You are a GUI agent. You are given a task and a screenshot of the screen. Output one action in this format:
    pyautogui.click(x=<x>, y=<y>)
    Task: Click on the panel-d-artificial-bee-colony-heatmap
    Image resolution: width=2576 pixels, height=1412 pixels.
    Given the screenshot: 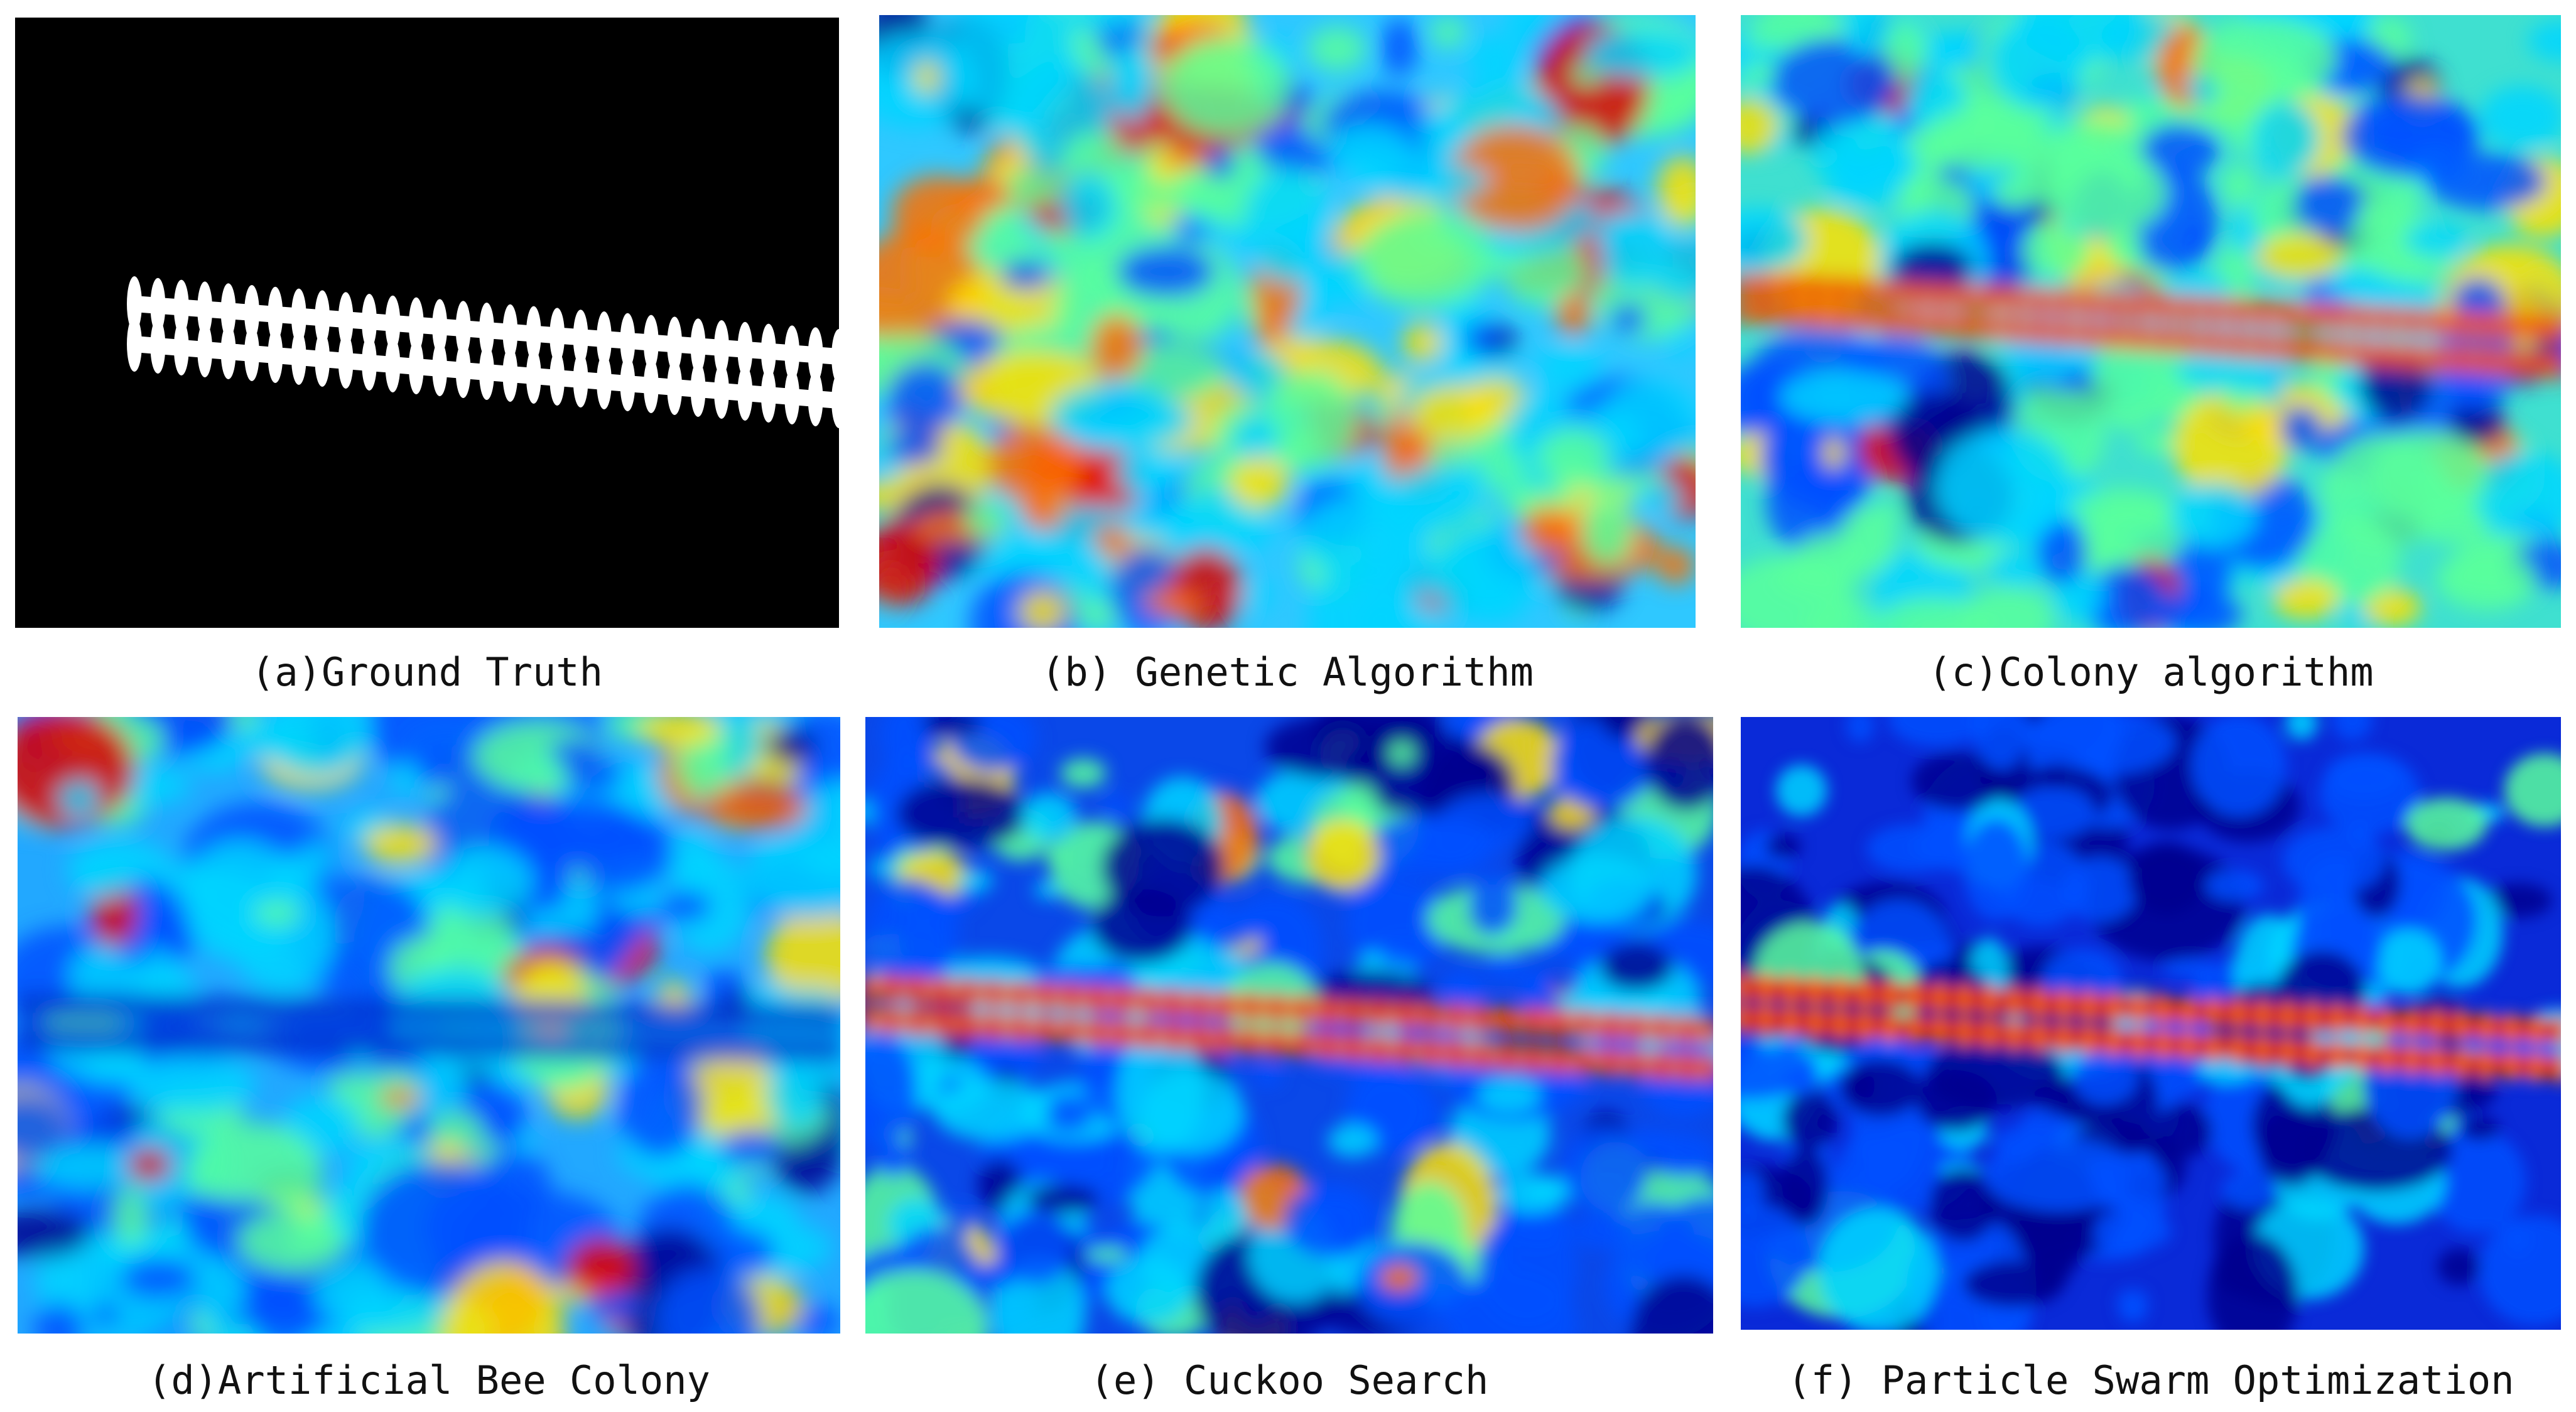 What is the action you would take?
    pyautogui.click(x=429, y=1025)
    